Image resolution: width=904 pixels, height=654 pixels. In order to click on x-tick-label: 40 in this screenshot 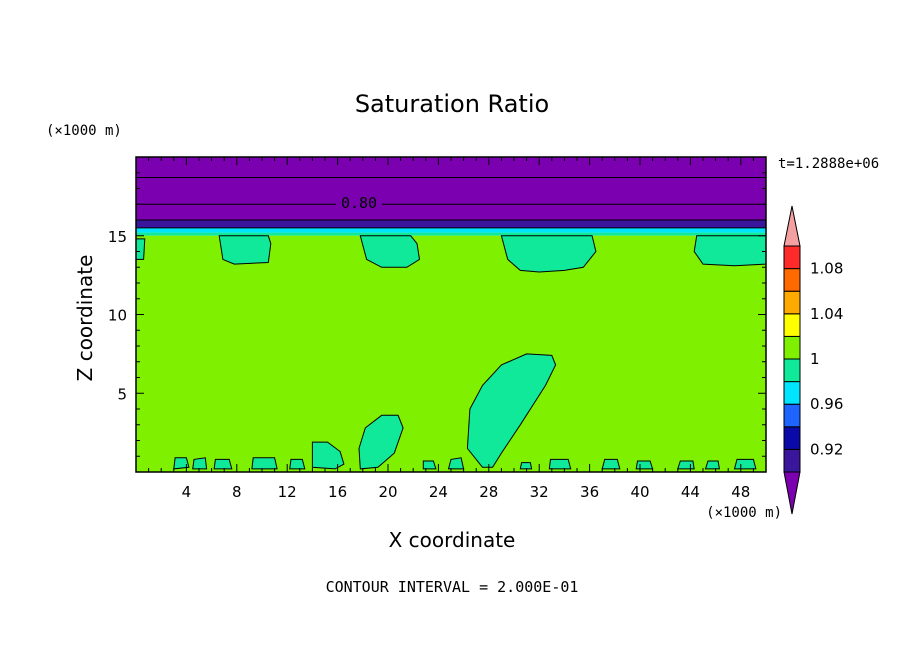, I will do `click(639, 492)`.